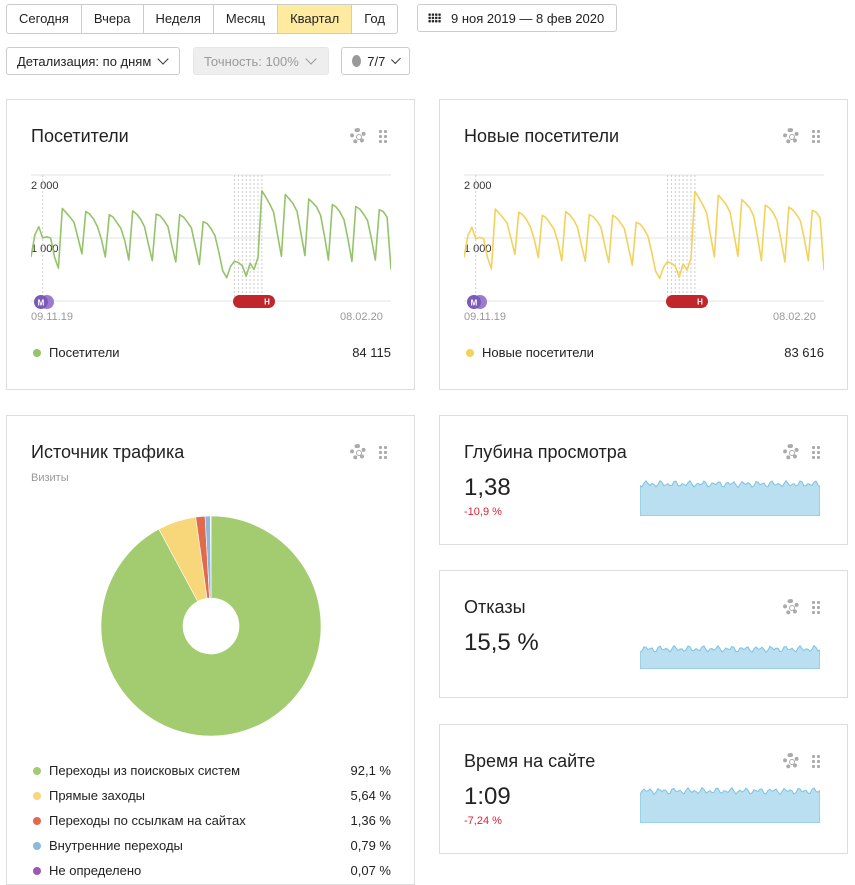 Image resolution: width=855 pixels, height=885 pixels. I want to click on period-yesterday: Вчера, so click(113, 19).